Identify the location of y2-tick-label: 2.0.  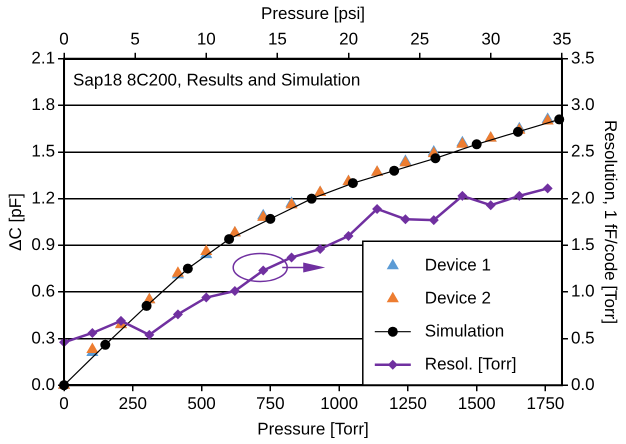
(582, 198).